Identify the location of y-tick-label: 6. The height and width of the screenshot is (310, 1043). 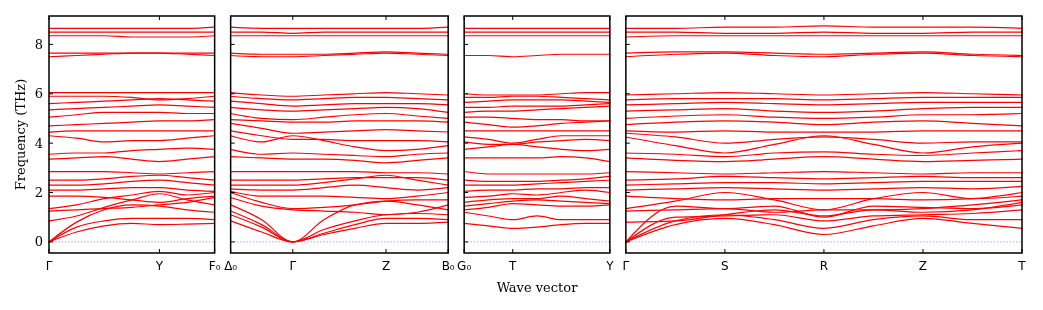
(38, 94).